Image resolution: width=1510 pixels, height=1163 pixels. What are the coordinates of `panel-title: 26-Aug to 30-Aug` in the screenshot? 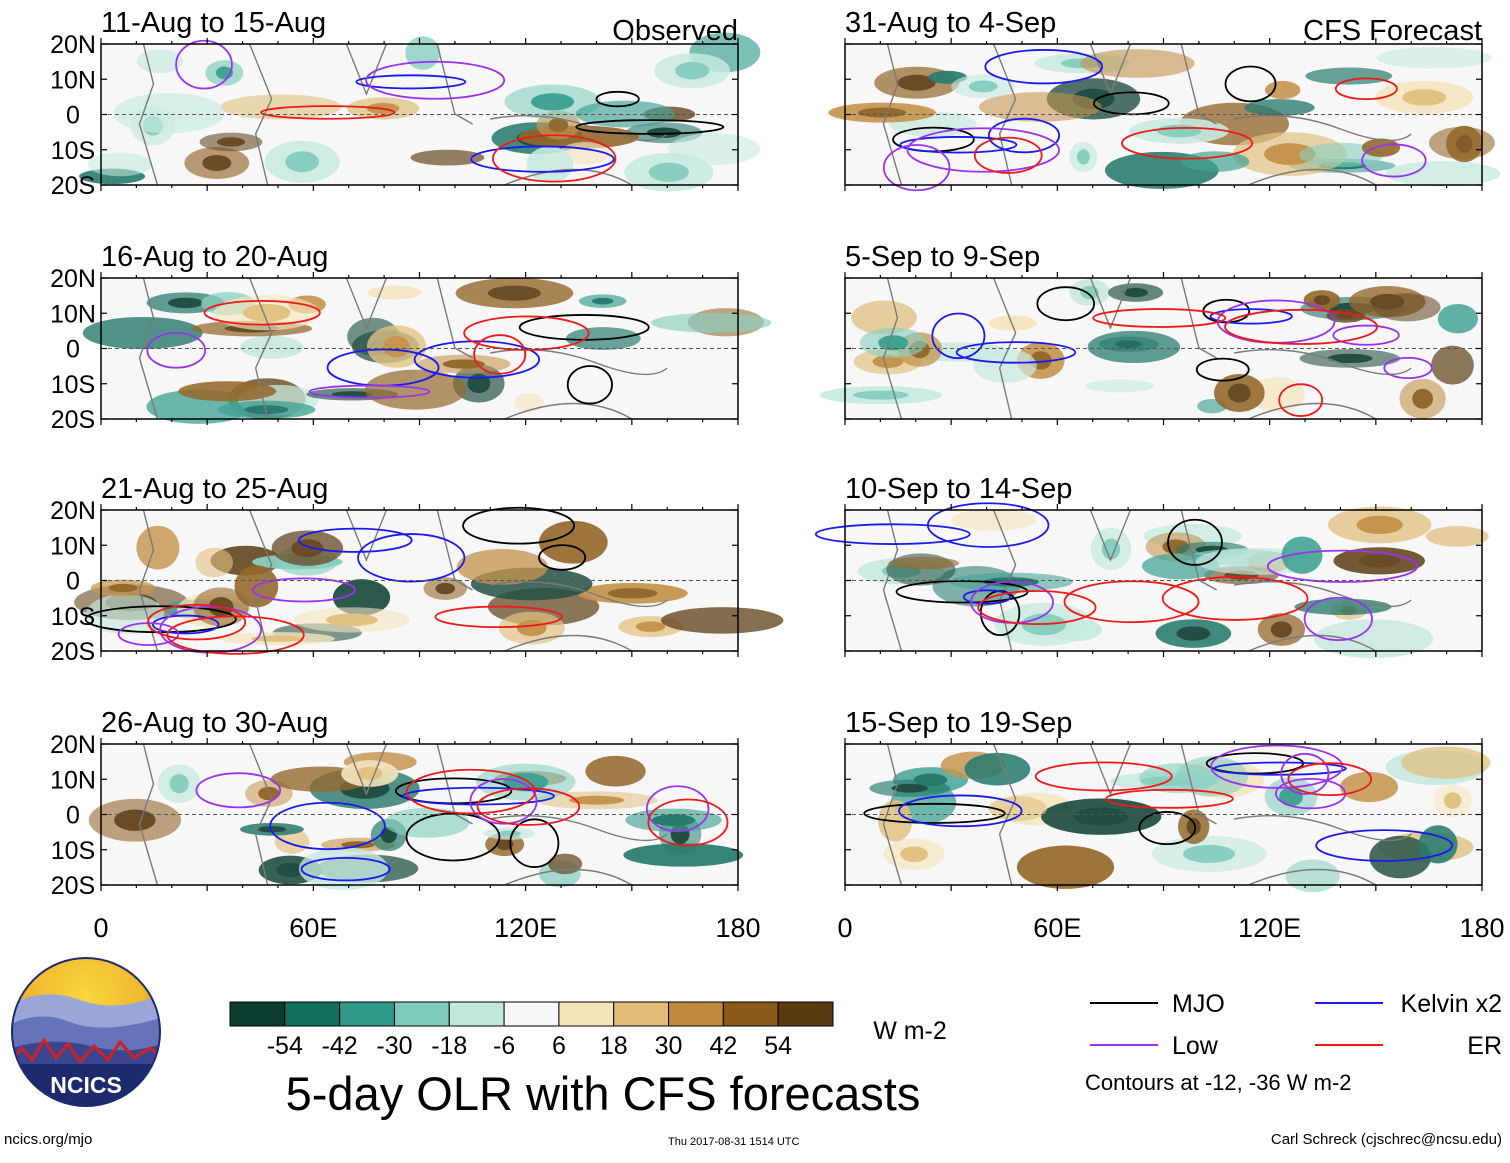 It's located at (214, 723).